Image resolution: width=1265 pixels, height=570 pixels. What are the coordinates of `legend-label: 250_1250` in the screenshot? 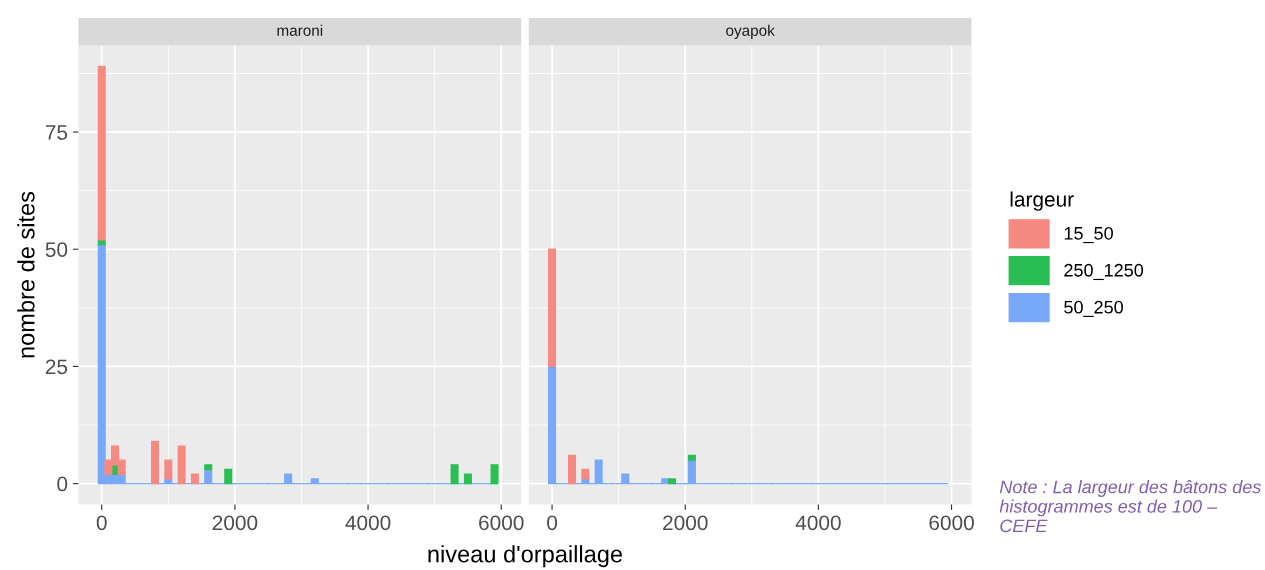 It's located at (1104, 272).